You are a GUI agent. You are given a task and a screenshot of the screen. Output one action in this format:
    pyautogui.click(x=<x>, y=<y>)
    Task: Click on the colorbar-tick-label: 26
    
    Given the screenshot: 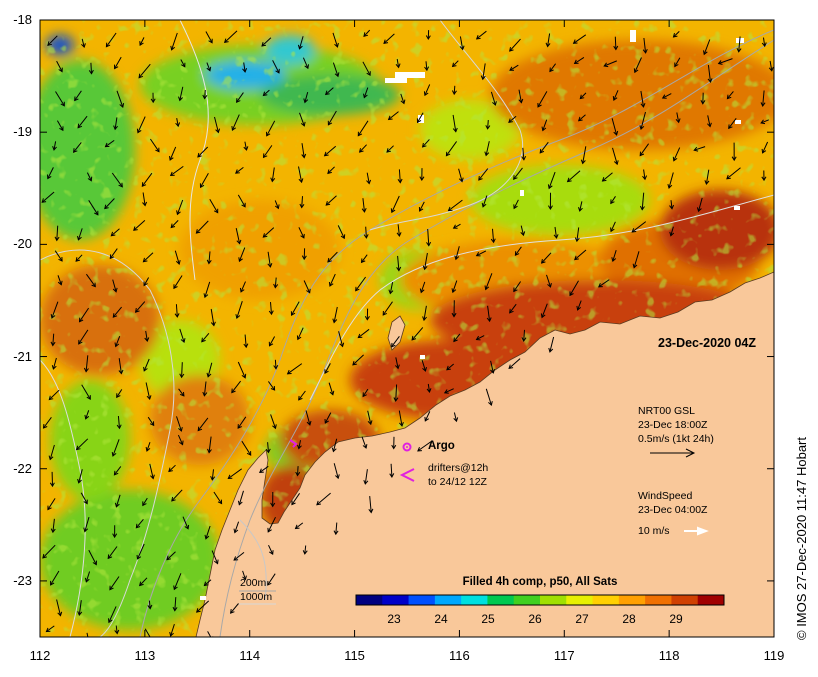 What is the action you would take?
    pyautogui.click(x=535, y=619)
    